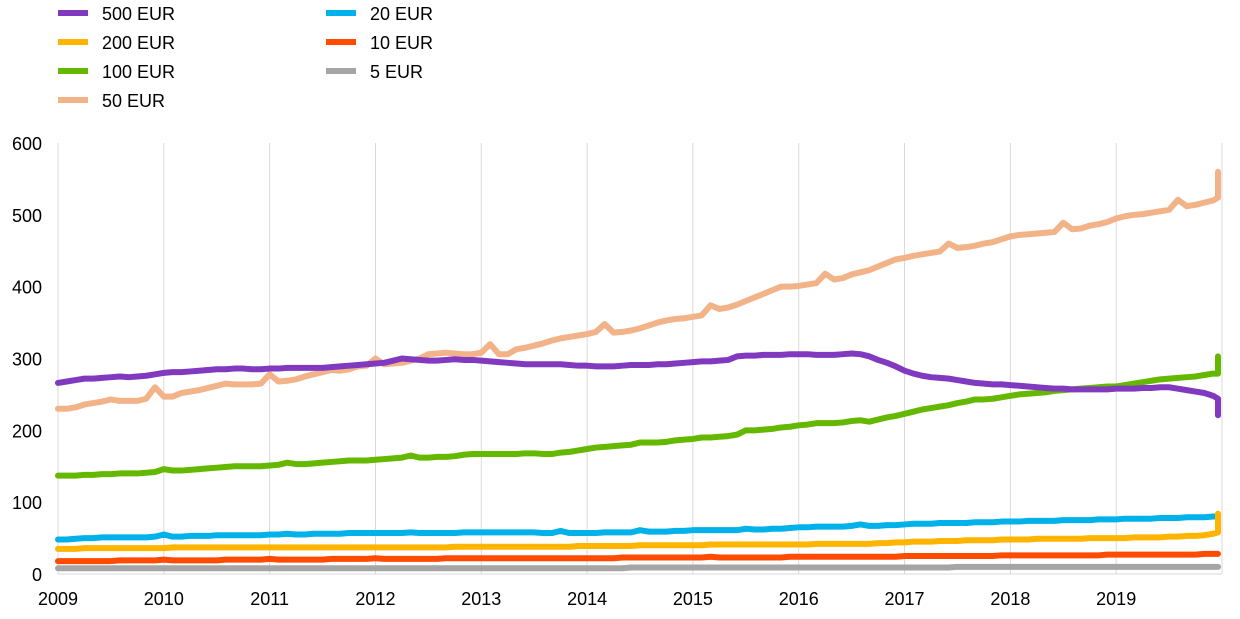 The image size is (1240, 619). Describe the element at coordinates (27, 216) in the screenshot. I see `y-tick-label: 500` at that location.